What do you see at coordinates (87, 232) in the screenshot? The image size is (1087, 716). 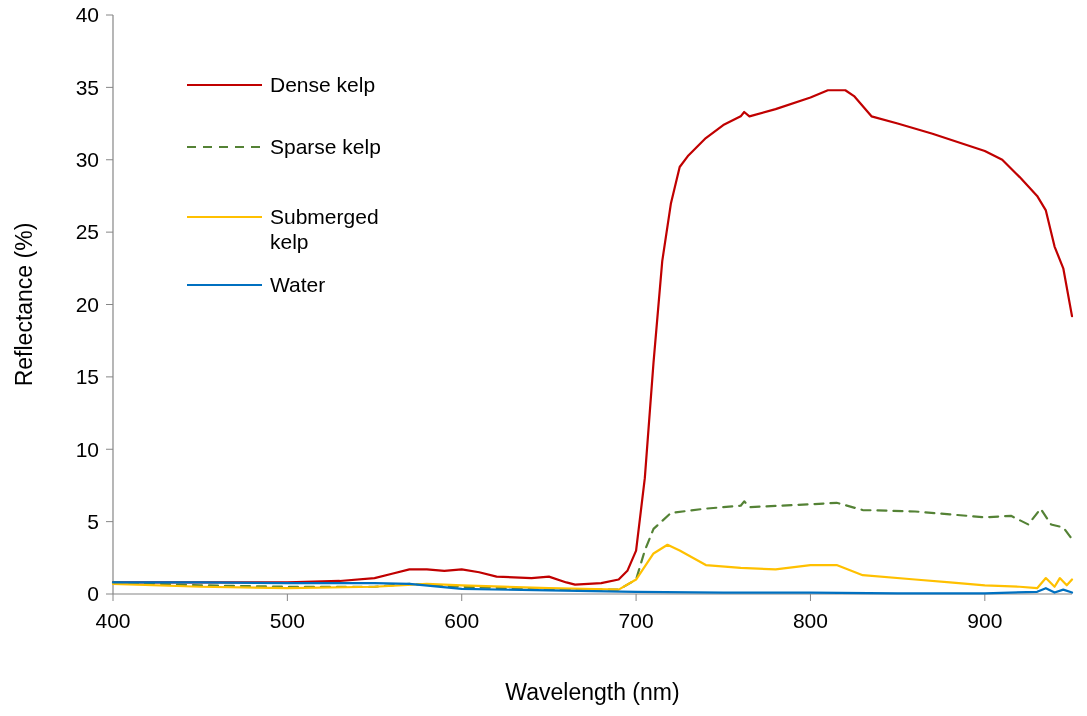 I see `y-tick-label: 25` at bounding box center [87, 232].